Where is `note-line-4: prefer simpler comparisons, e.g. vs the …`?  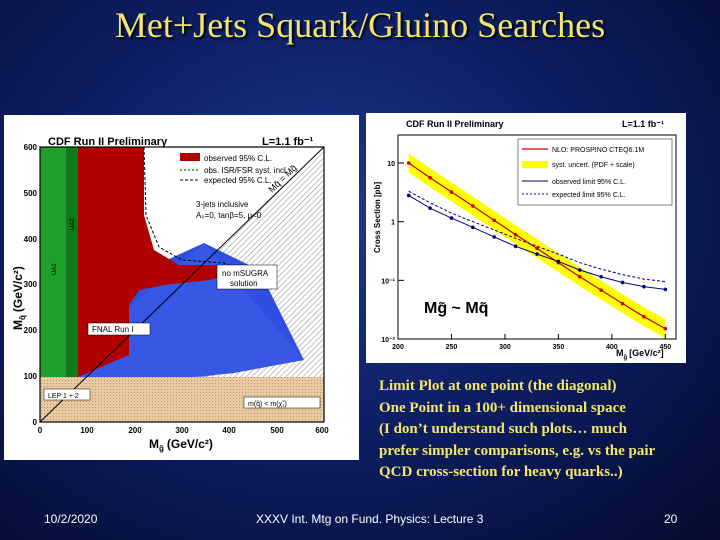
note-line-4: prefer simpler comparisons, e.g. vs the … is located at coordinates (517, 450).